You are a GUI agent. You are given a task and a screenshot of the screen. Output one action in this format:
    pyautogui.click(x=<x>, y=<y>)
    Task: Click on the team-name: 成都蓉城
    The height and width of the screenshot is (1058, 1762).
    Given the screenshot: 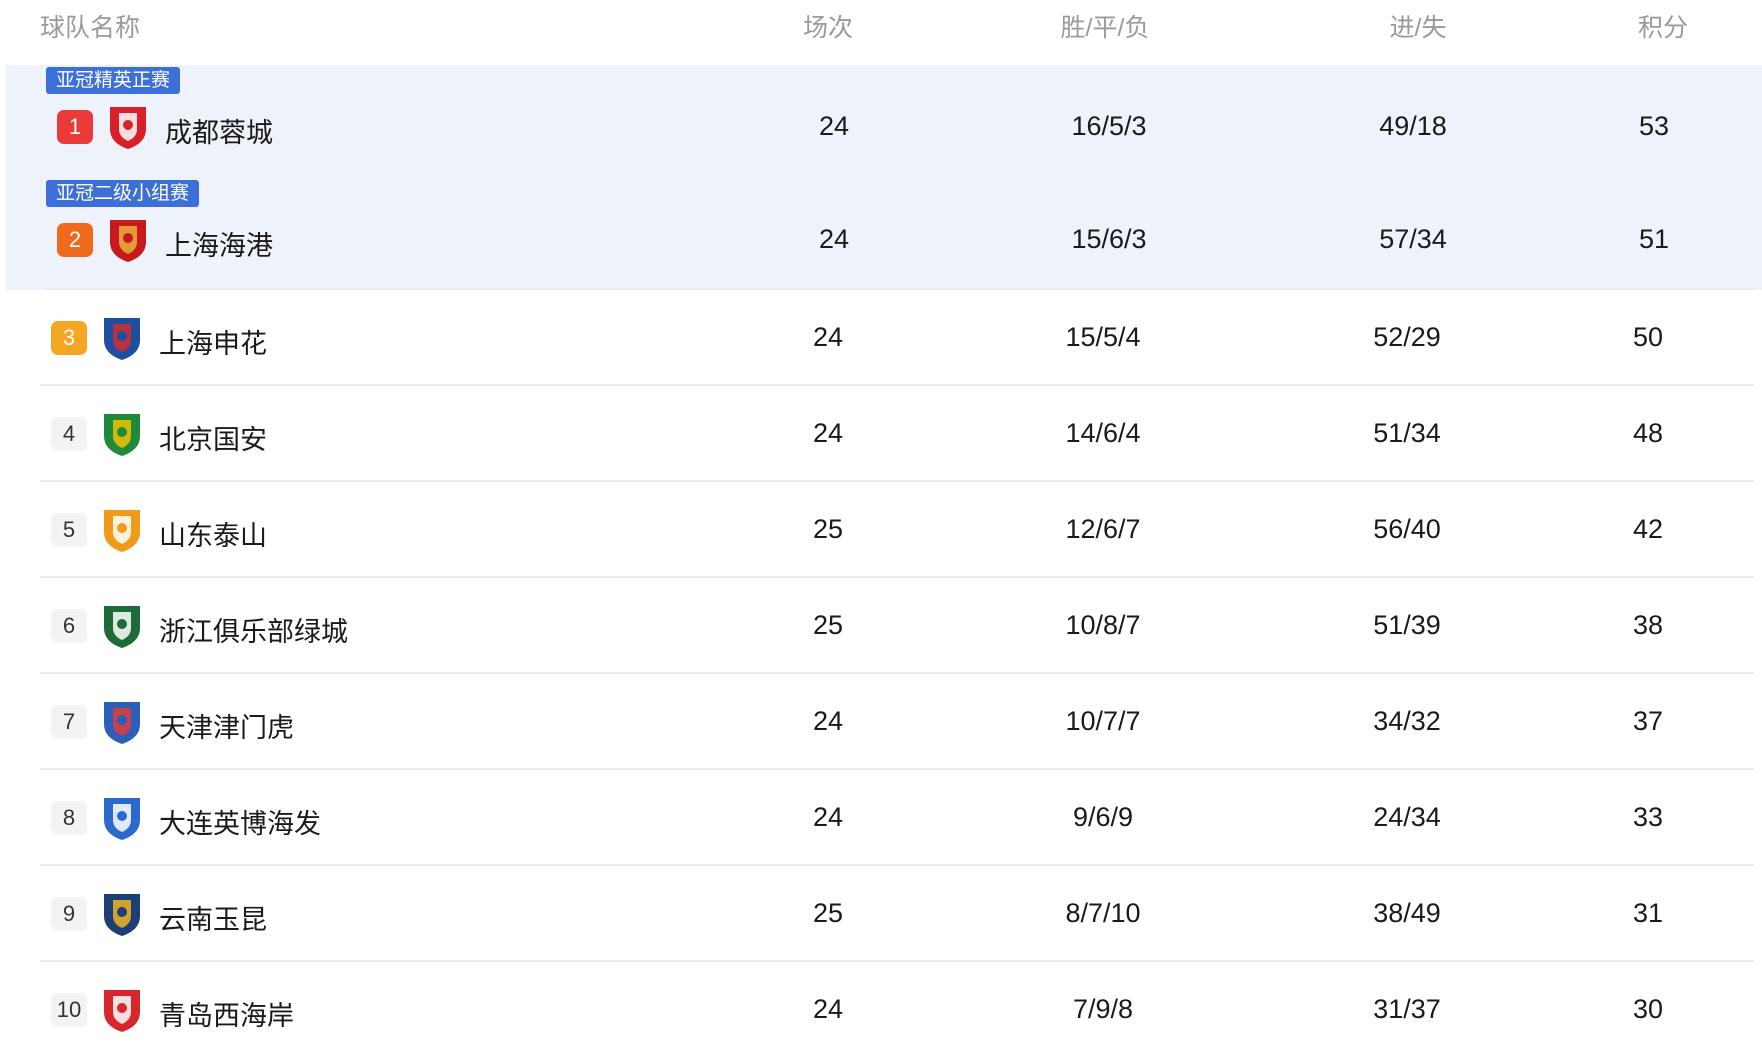 What is the action you would take?
    pyautogui.click(x=219, y=133)
    